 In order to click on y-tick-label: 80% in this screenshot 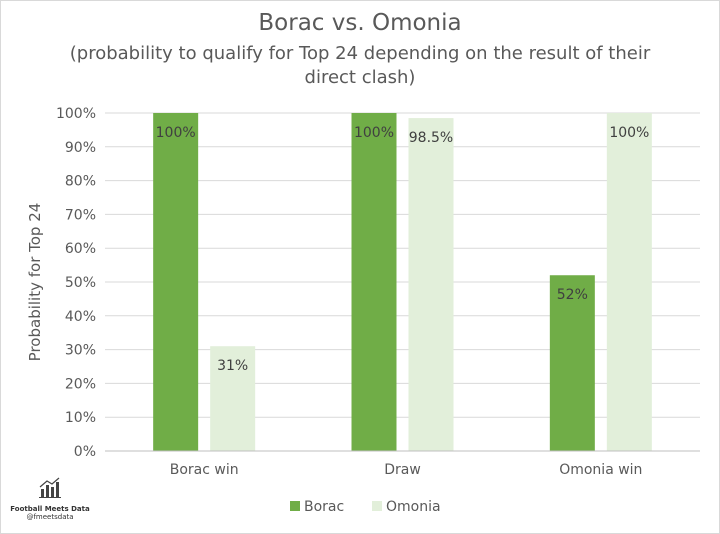, I will do `click(80, 182)`.